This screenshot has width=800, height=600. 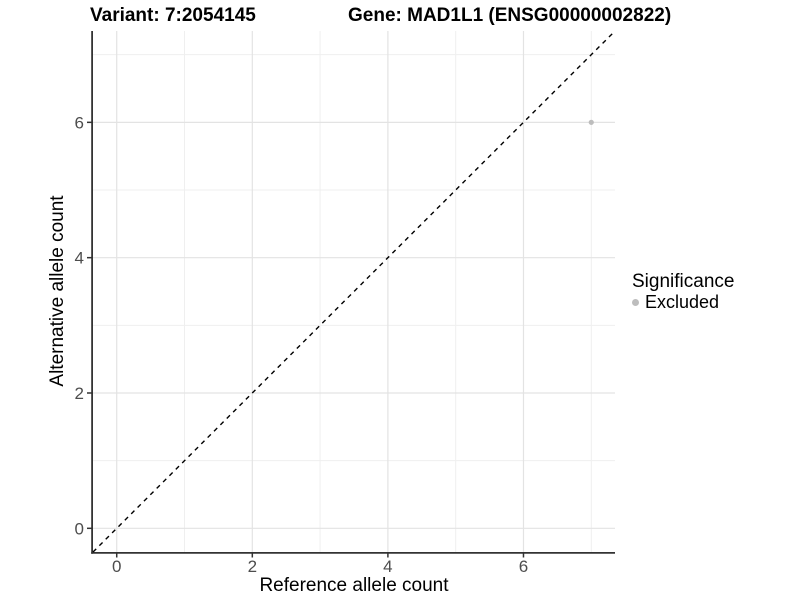 I want to click on y-tick-label: 2, so click(x=79, y=393).